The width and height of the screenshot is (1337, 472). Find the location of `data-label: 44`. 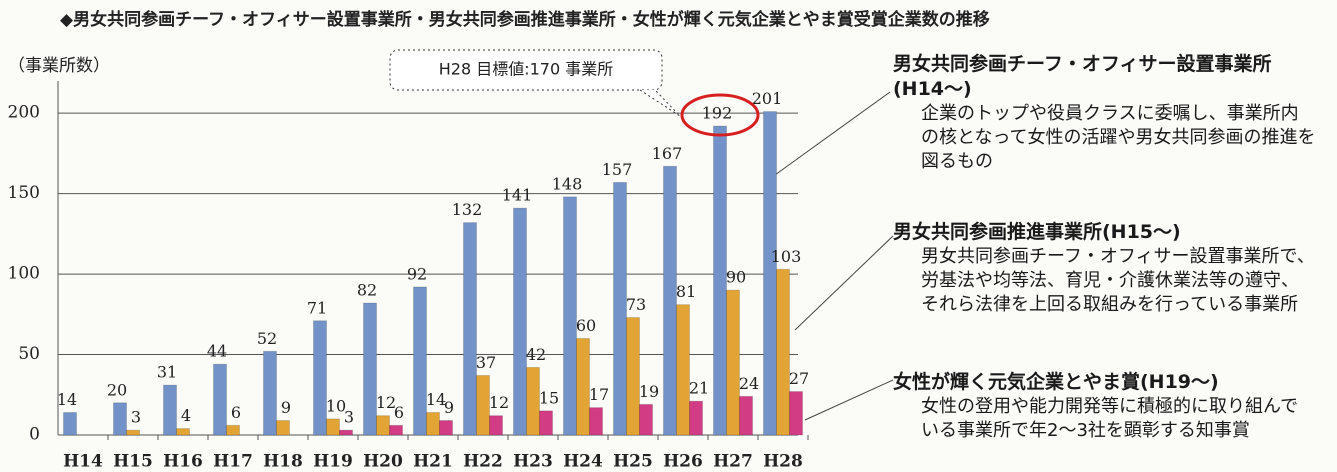

data-label: 44 is located at coordinates (217, 351).